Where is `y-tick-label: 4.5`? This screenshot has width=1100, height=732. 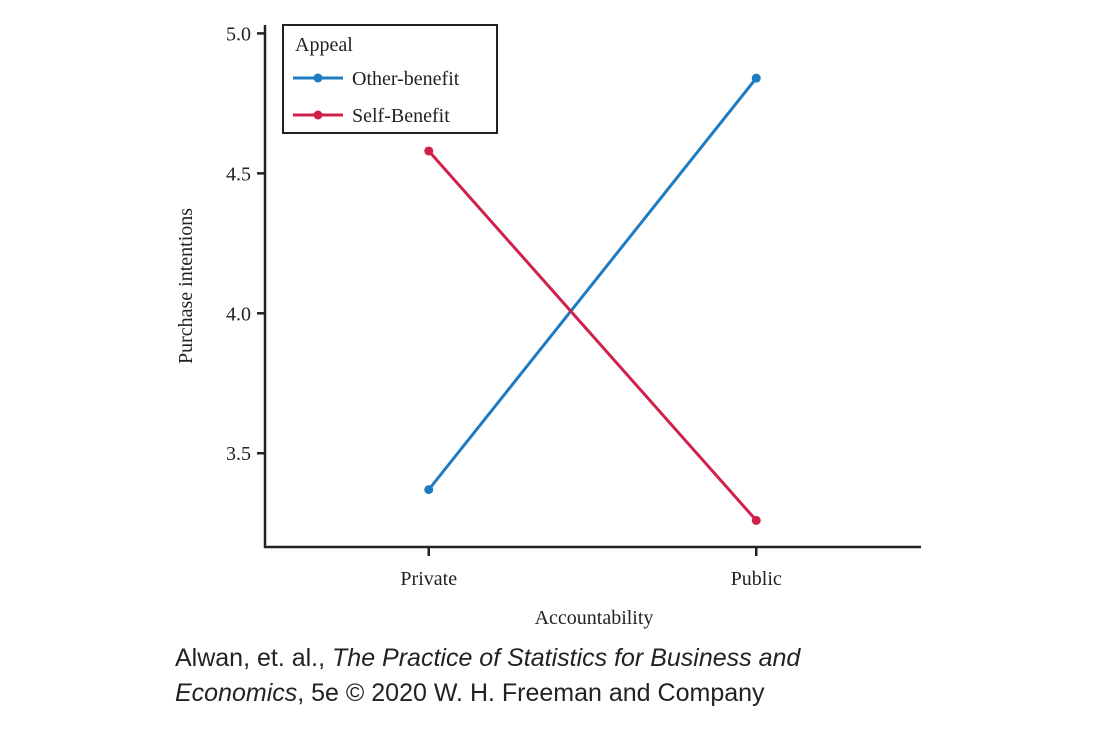
y-tick-label: 4.5 is located at coordinates (238, 174).